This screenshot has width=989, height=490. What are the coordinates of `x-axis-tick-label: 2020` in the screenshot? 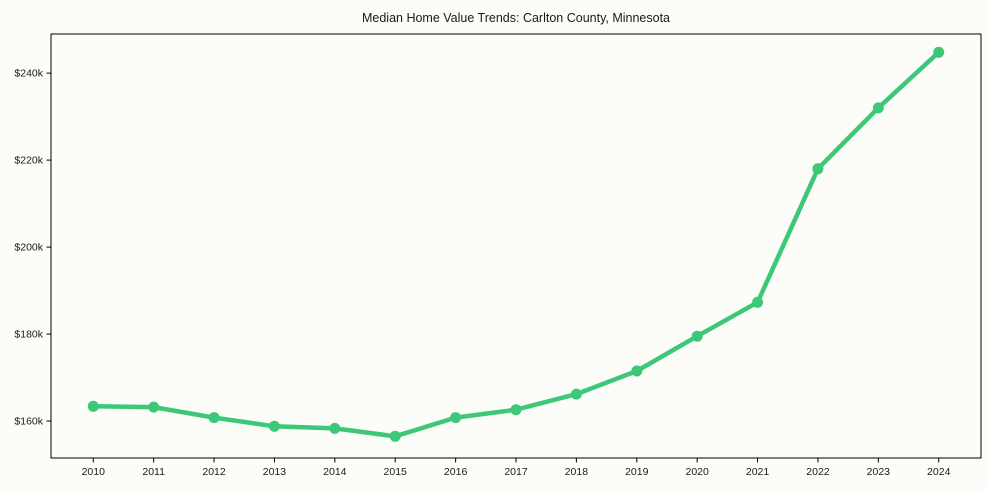 It's located at (697, 472).